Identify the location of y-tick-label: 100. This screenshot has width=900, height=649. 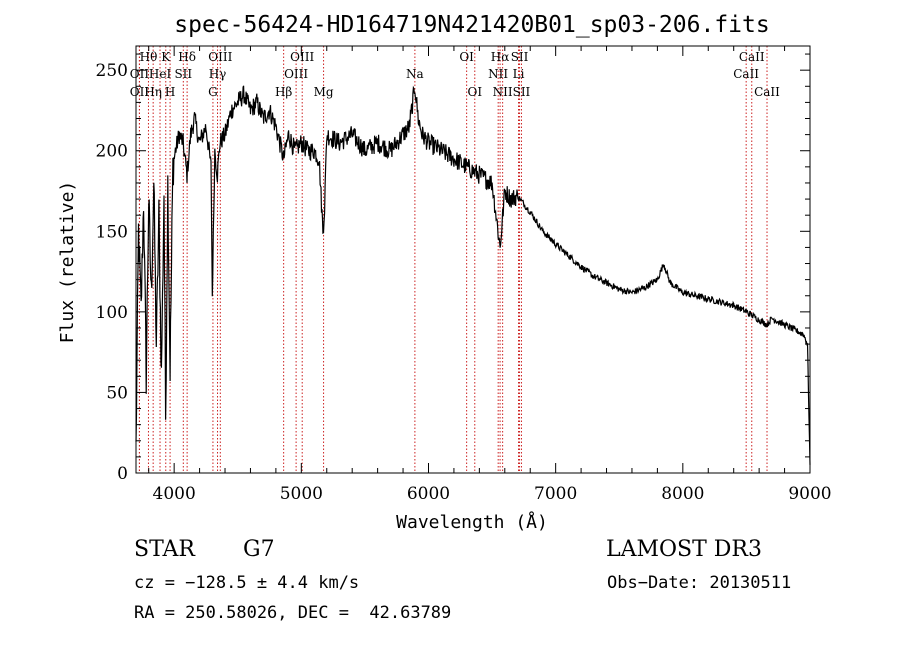
(112, 313).